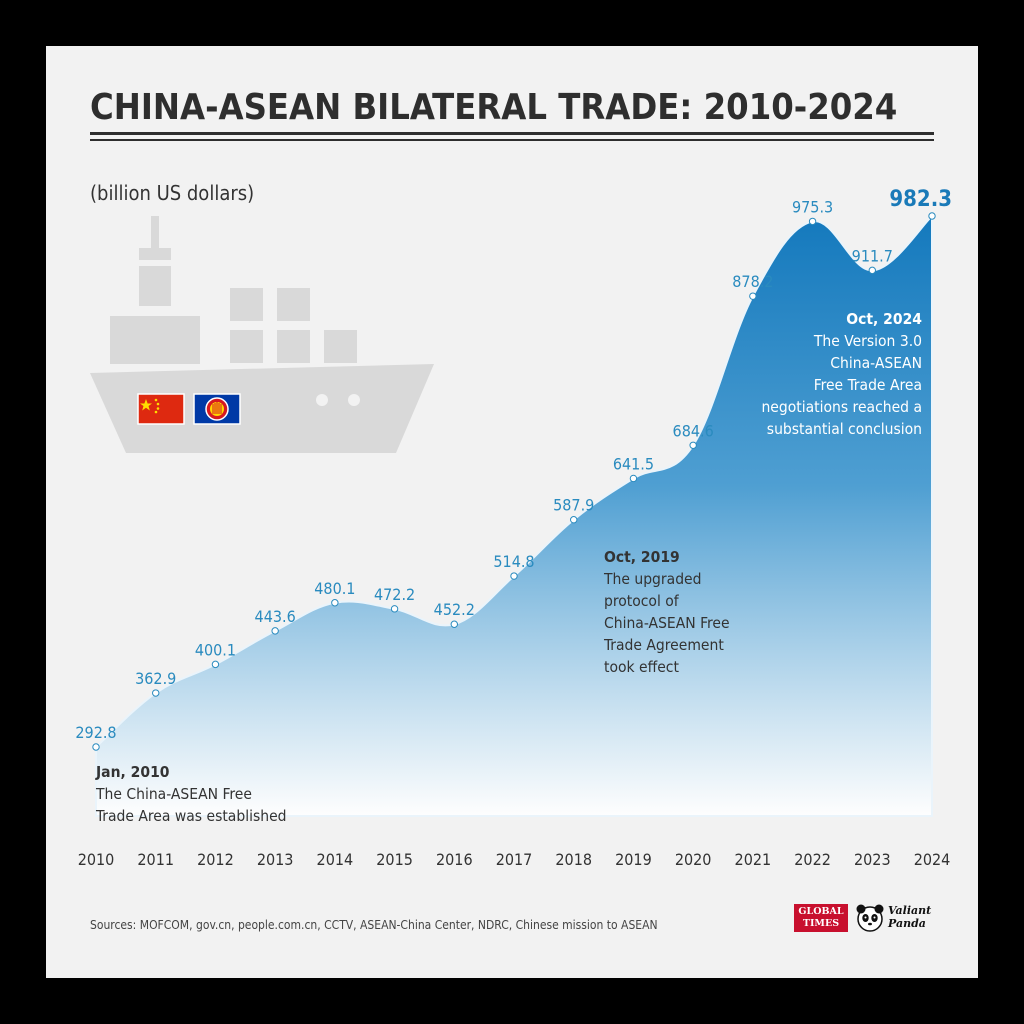 The width and height of the screenshot is (1024, 1024). Describe the element at coordinates (910, 917) in the screenshot. I see `valiant-panda-text: Valiant Panda` at that location.